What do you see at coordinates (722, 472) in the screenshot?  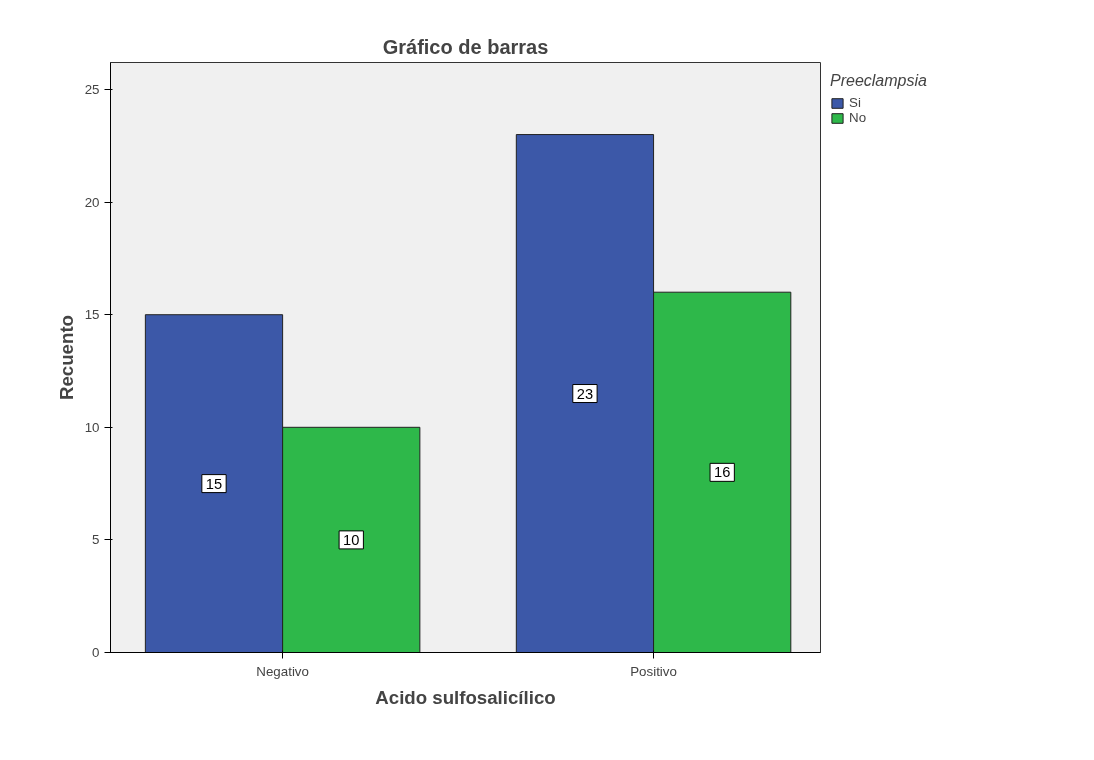 I see `data-label: 16` at bounding box center [722, 472].